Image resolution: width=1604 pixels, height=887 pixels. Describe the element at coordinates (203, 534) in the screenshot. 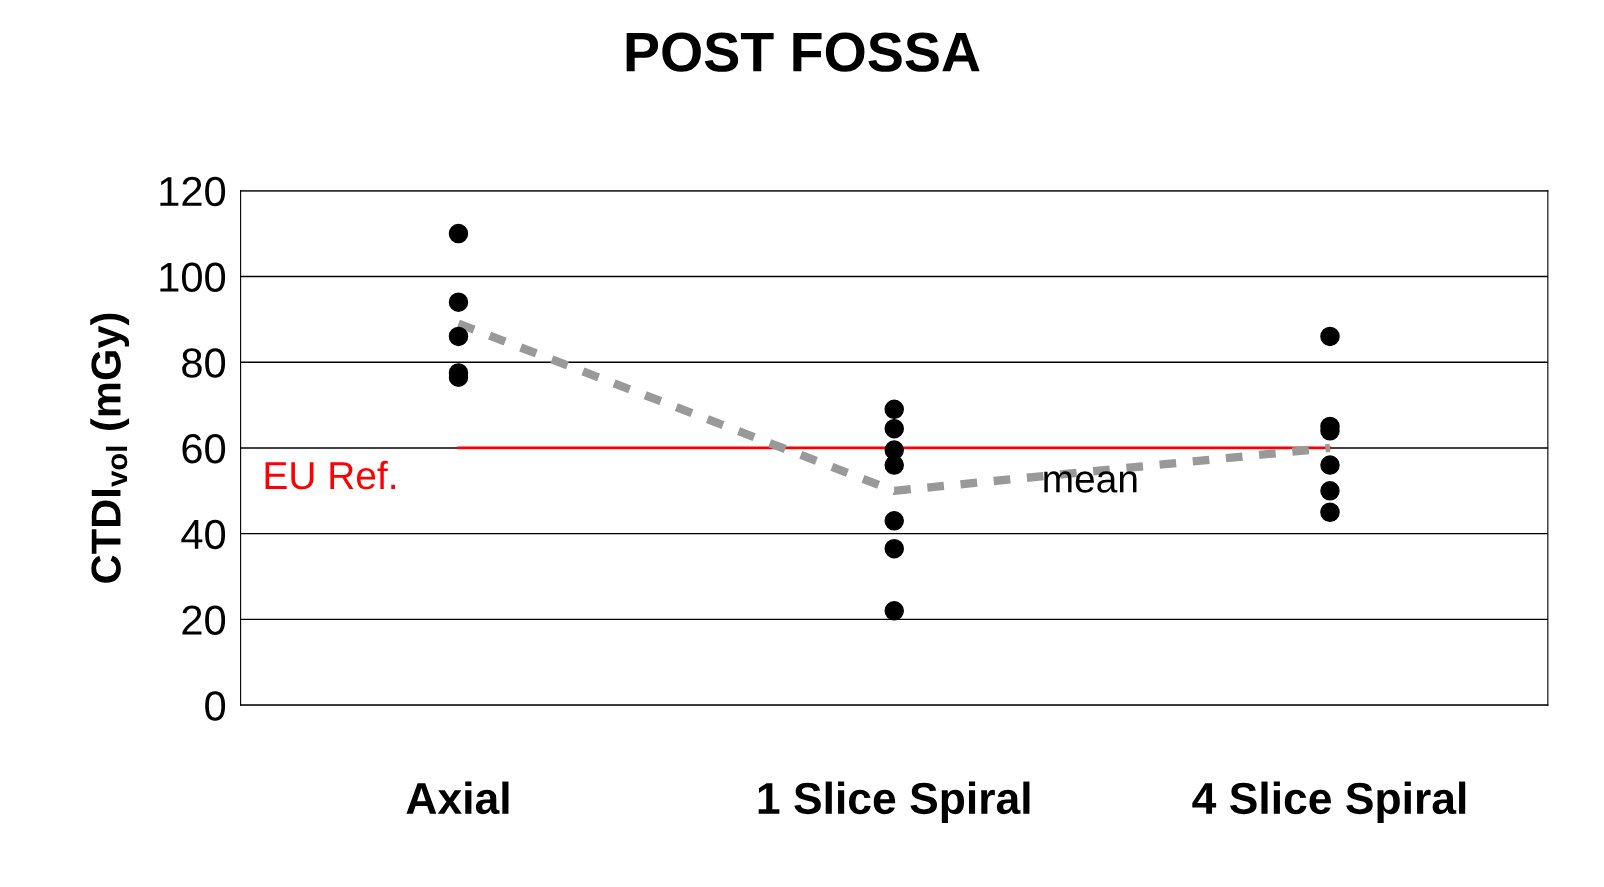

I see `y-tick-label: 40` at that location.